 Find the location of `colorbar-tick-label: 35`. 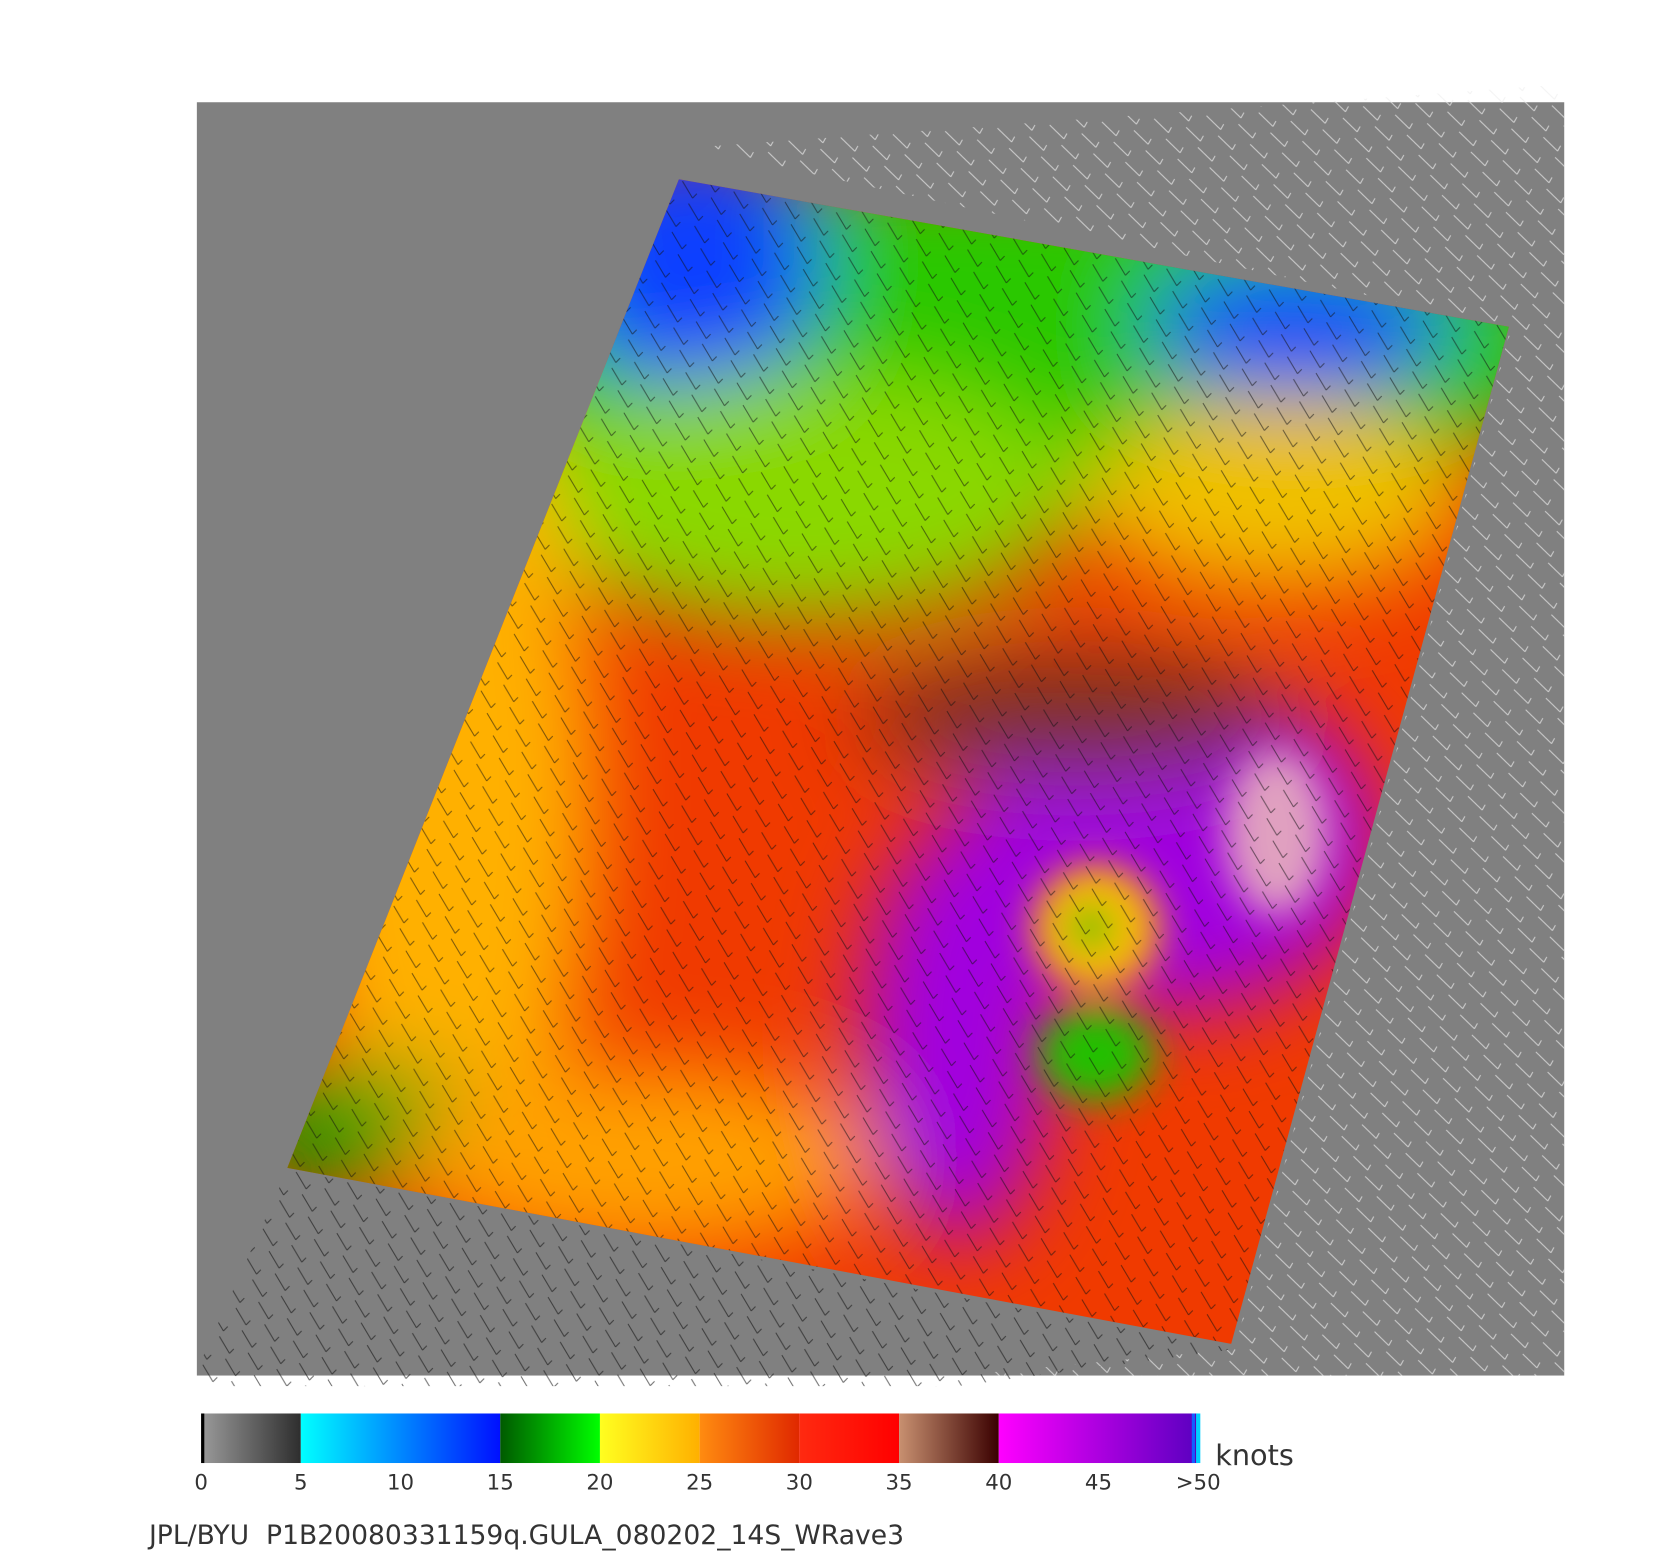

colorbar-tick-label: 35 is located at coordinates (899, 1481).